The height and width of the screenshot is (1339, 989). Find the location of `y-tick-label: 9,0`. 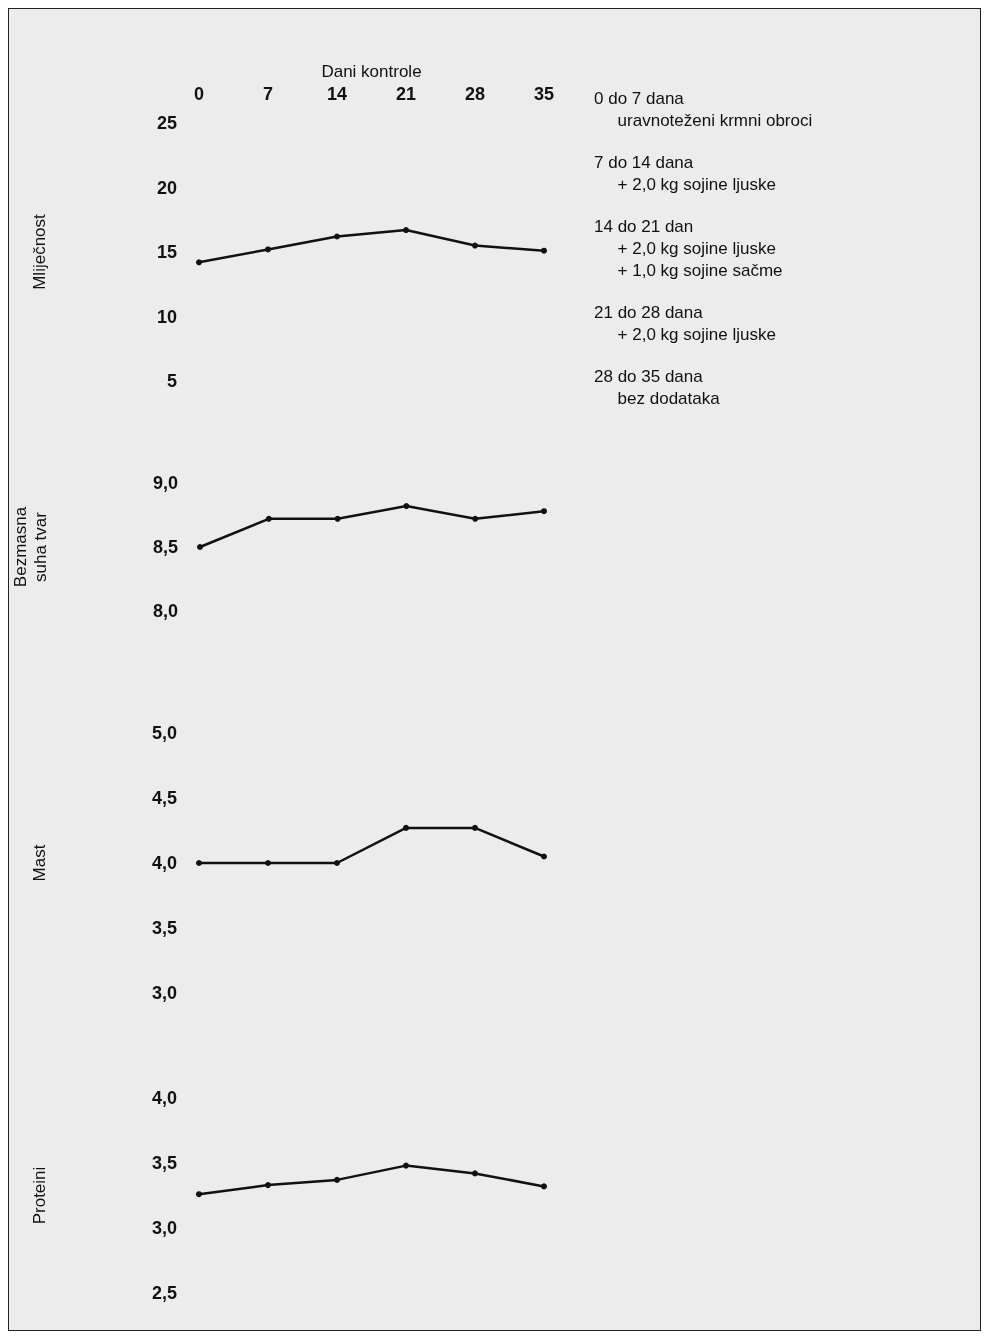

y-tick-label: 9,0 is located at coordinates (165, 483).